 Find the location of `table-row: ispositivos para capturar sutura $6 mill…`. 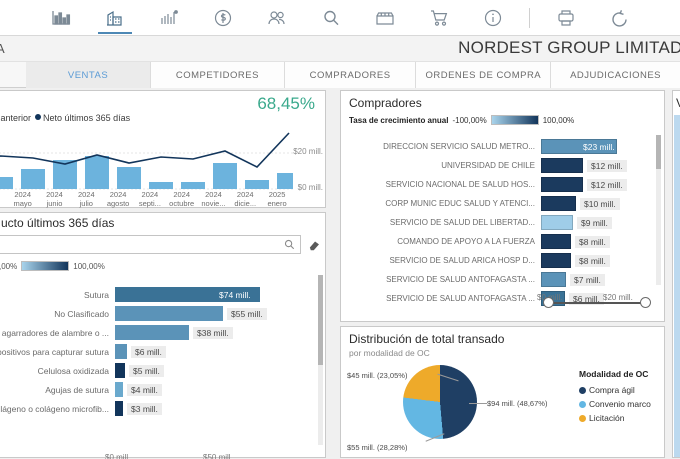

table-row: ispositivos para capturar sutura $6 mill… is located at coordinates (157, 351).